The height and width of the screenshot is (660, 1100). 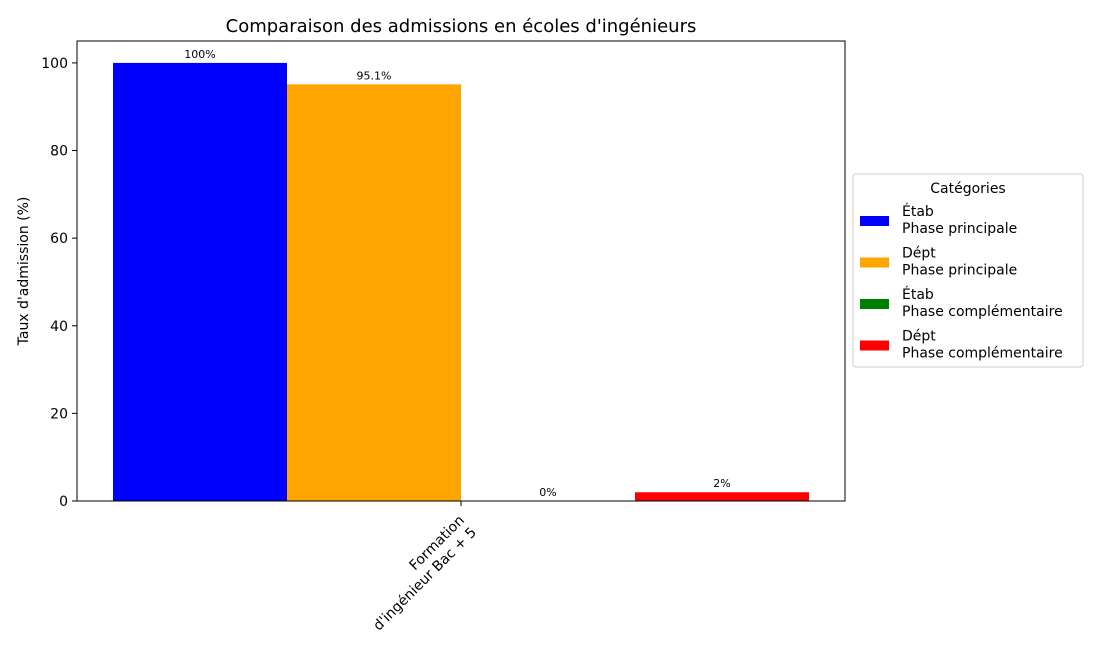 I want to click on legend-label-1: Étab Phase principale, so click(x=959, y=220).